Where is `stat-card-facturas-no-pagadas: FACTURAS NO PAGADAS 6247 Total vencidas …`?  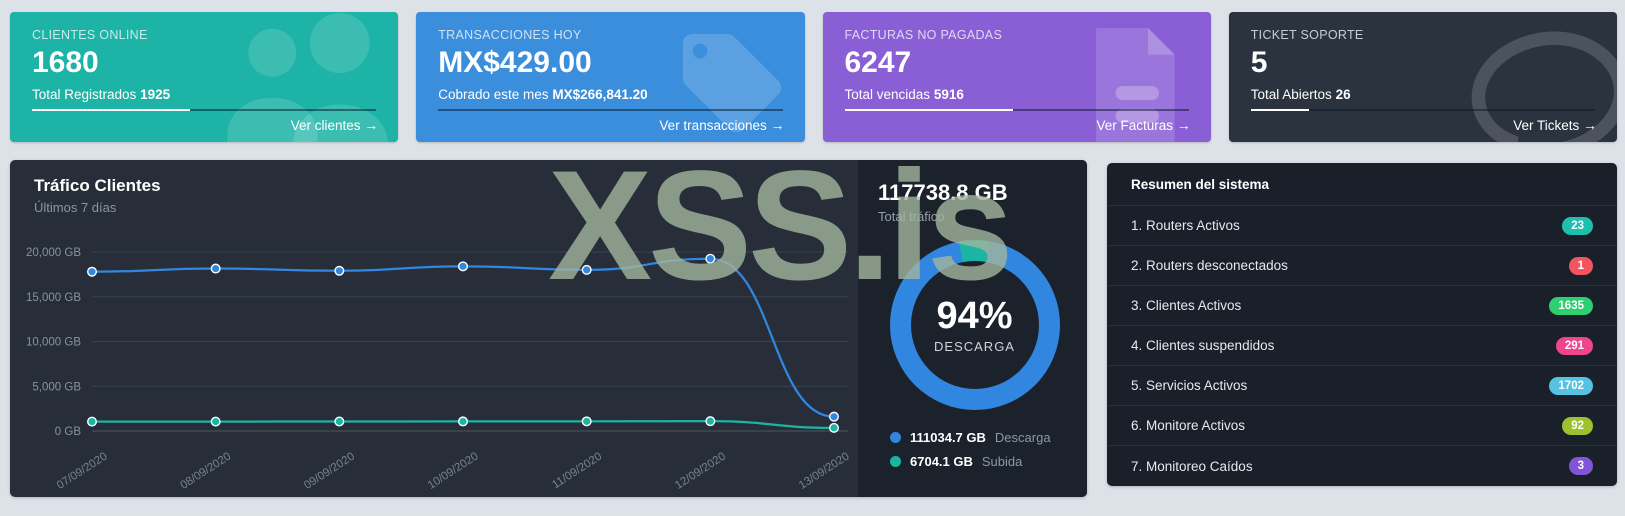
stat-card-facturas-no-pagadas: FACTURAS NO PAGADAS 6247 Total vencidas … is located at coordinates (1016, 77).